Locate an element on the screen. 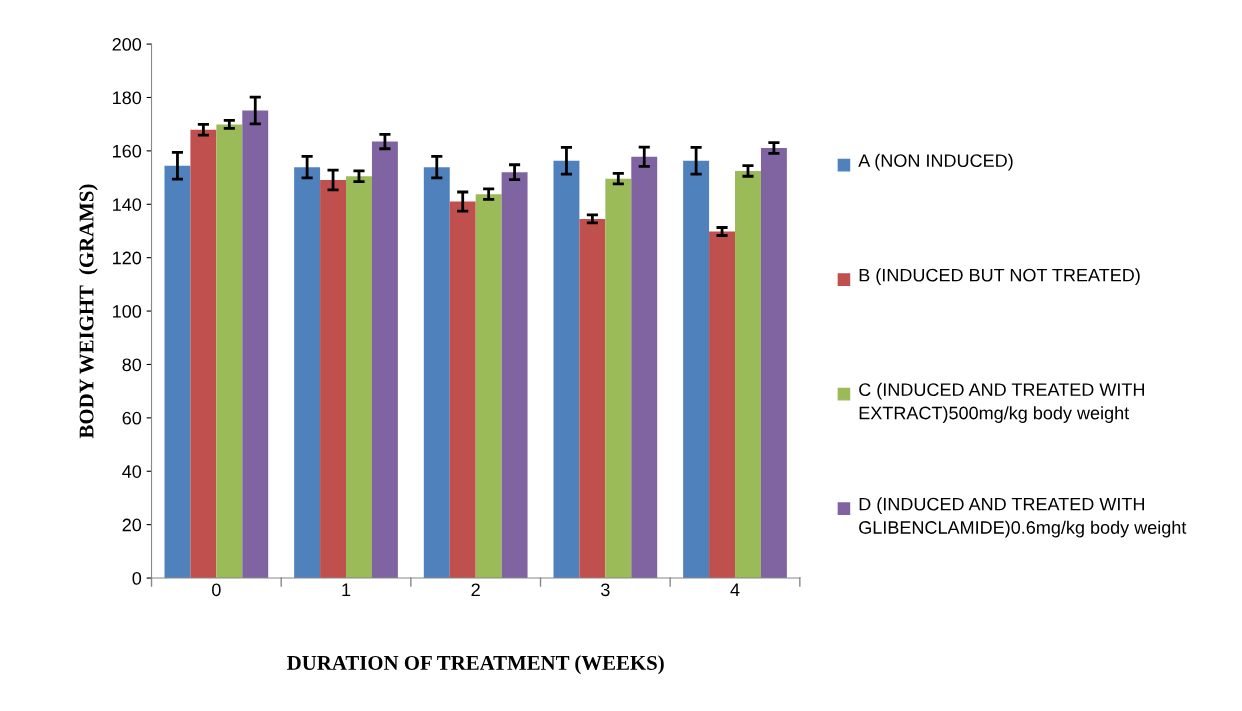 This screenshot has width=1242, height=711. legend-label: D (INDUCED AND TREATED WITH GLIBENCLAMIDE)0.6mg/kg body weight is located at coordinates (1023, 517).